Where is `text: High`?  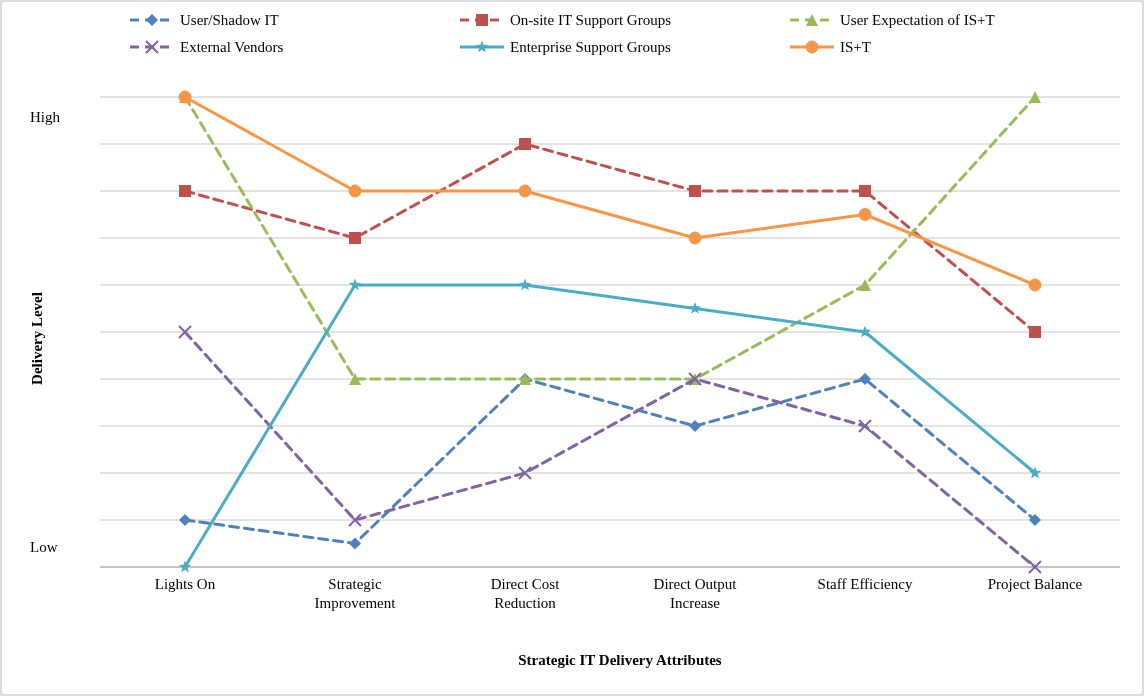
text: High is located at coordinates (45, 117).